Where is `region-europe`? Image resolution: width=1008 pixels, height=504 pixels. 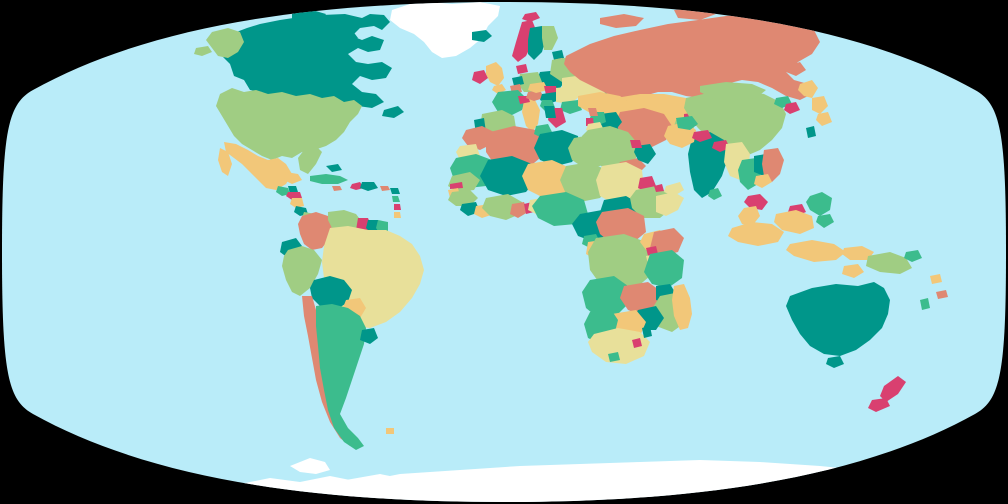
region-europe is located at coordinates (543, 74).